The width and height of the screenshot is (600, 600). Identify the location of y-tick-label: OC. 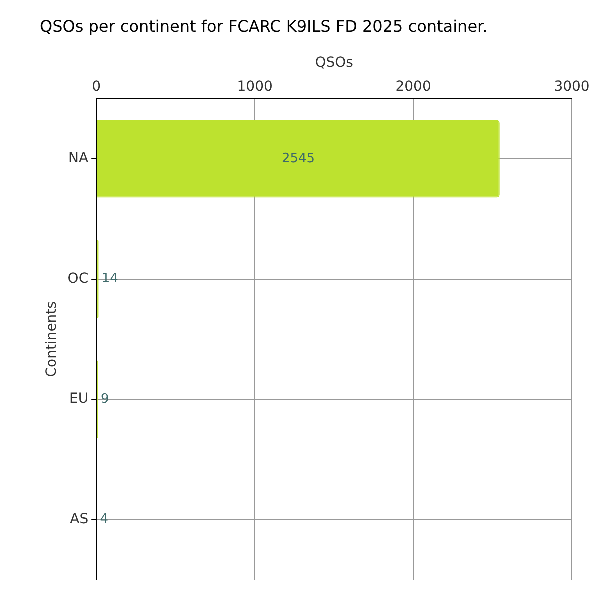
(78, 278).